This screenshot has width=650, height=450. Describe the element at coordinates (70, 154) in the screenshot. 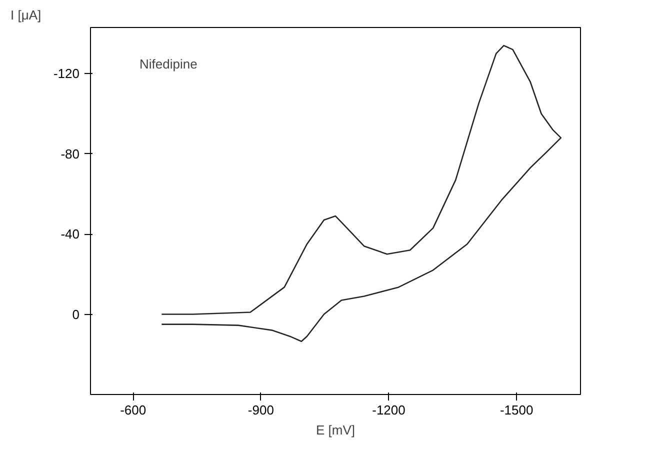

I see `y-tick-label: -80` at that location.